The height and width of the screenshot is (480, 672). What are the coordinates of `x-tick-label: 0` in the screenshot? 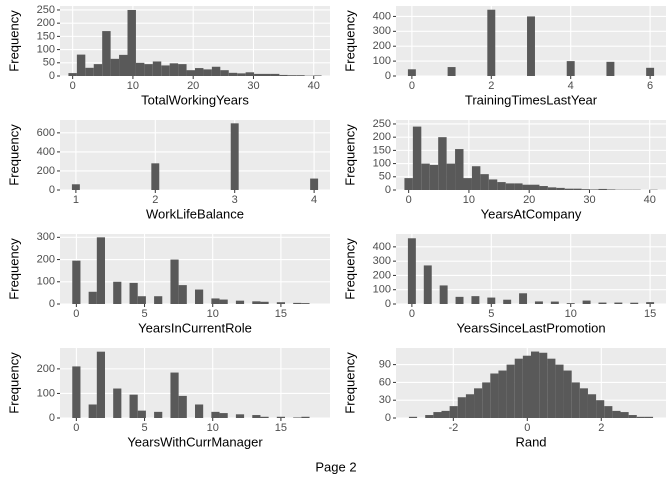 It's located at (412, 314).